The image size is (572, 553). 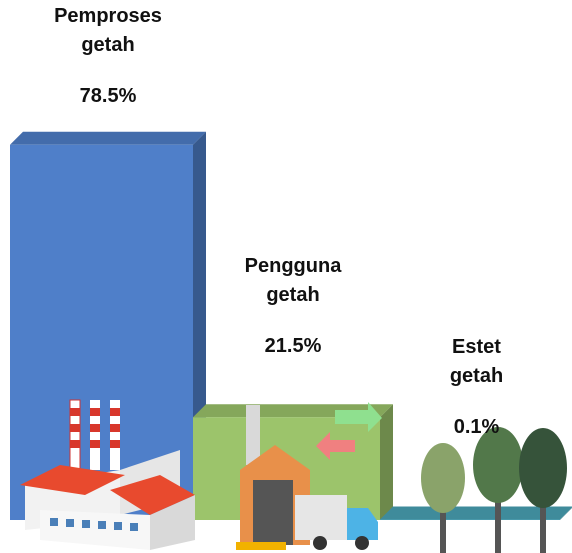 What do you see at coordinates (494, 490) in the screenshot?
I see `trees-icon` at bounding box center [494, 490].